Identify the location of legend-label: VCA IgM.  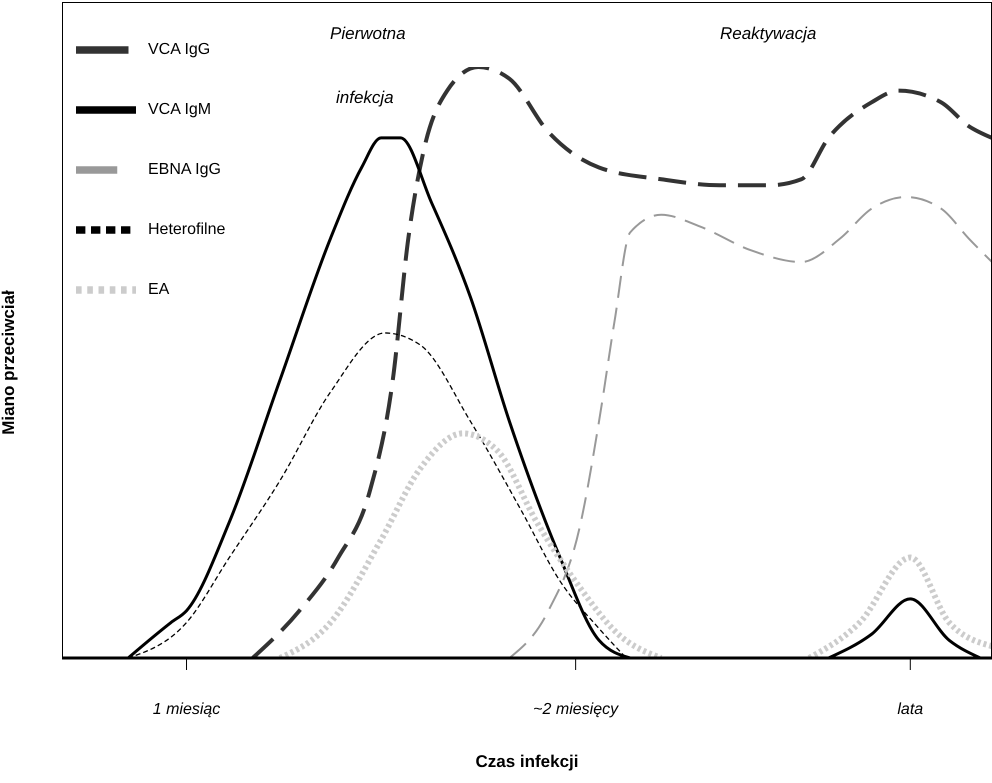
(180, 109).